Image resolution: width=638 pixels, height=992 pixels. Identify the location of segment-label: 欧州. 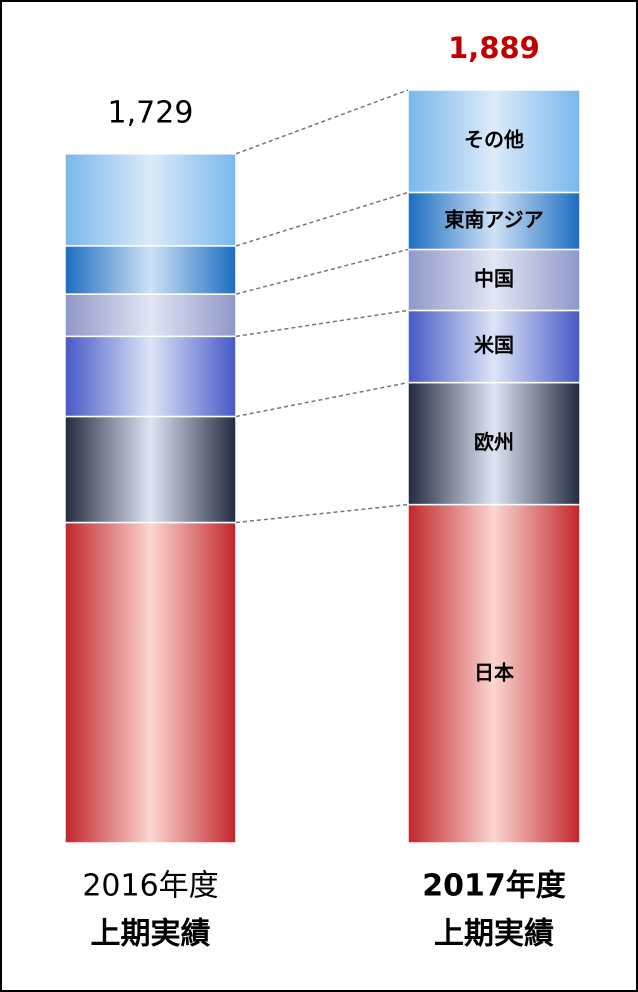
(494, 442).